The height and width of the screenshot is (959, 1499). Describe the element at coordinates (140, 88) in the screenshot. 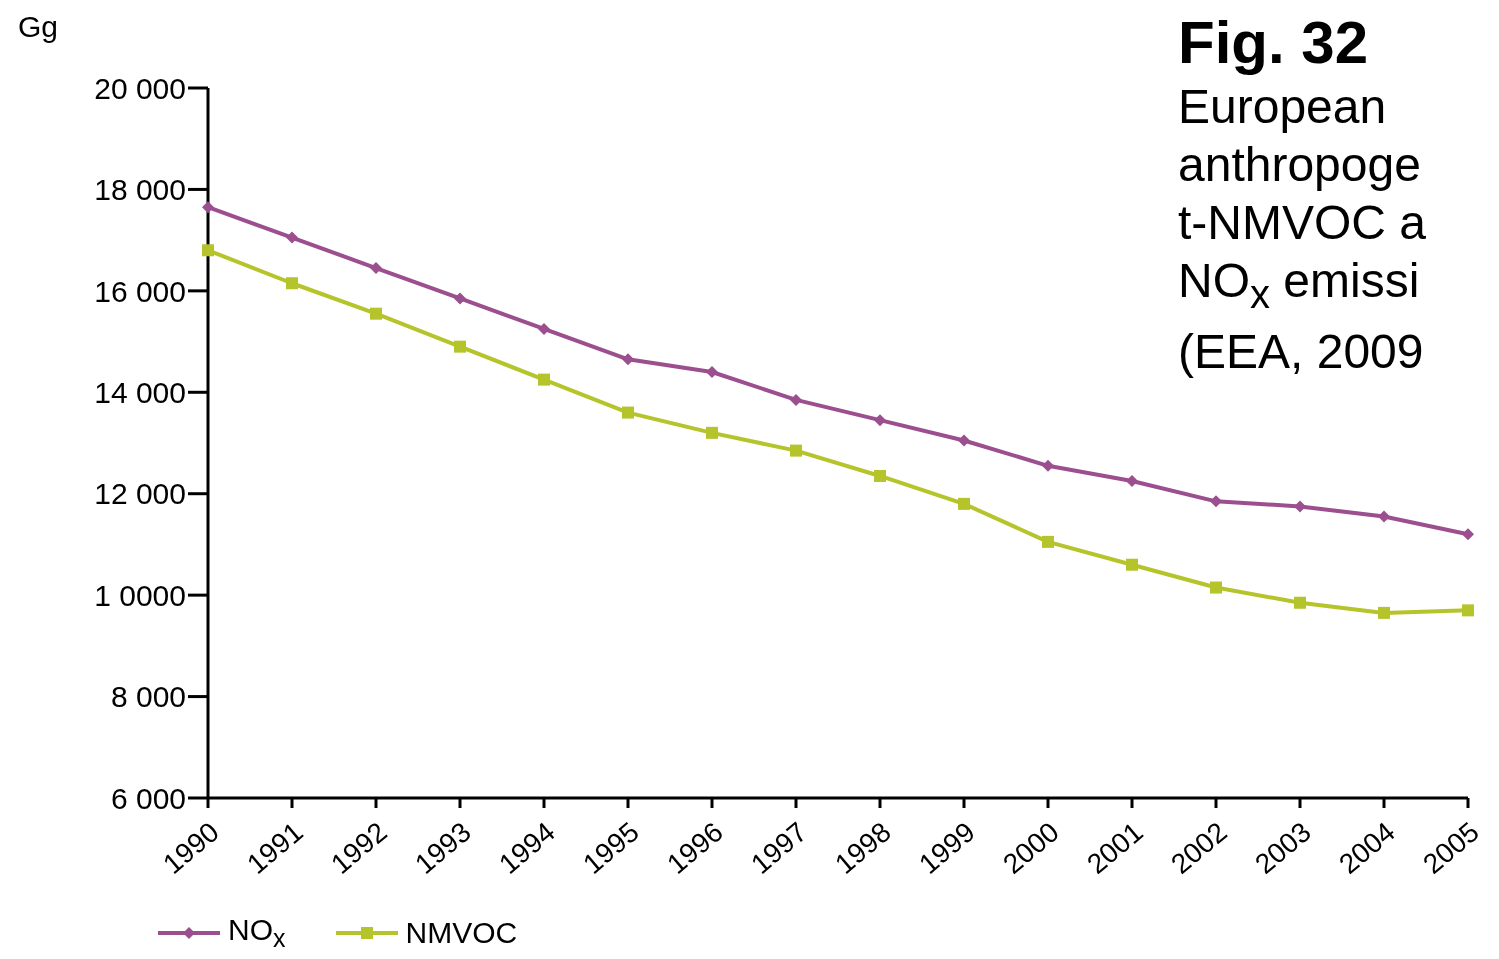

I see `y-tick-label: 20 000` at that location.